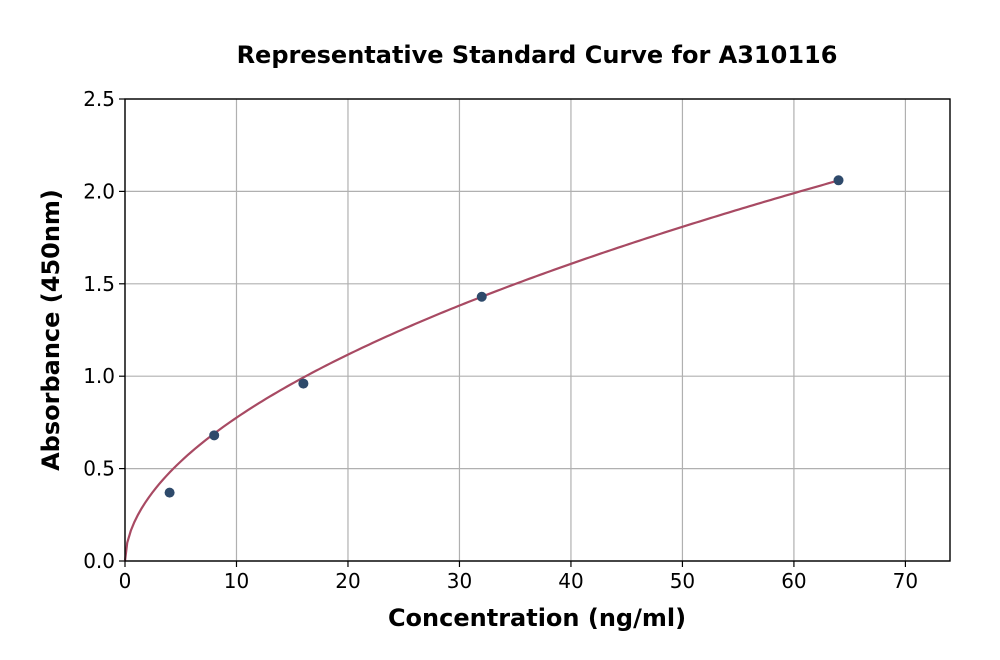 The height and width of the screenshot is (660, 1000). Describe the element at coordinates (99, 376) in the screenshot. I see `y-tick-label: 1.0` at that location.